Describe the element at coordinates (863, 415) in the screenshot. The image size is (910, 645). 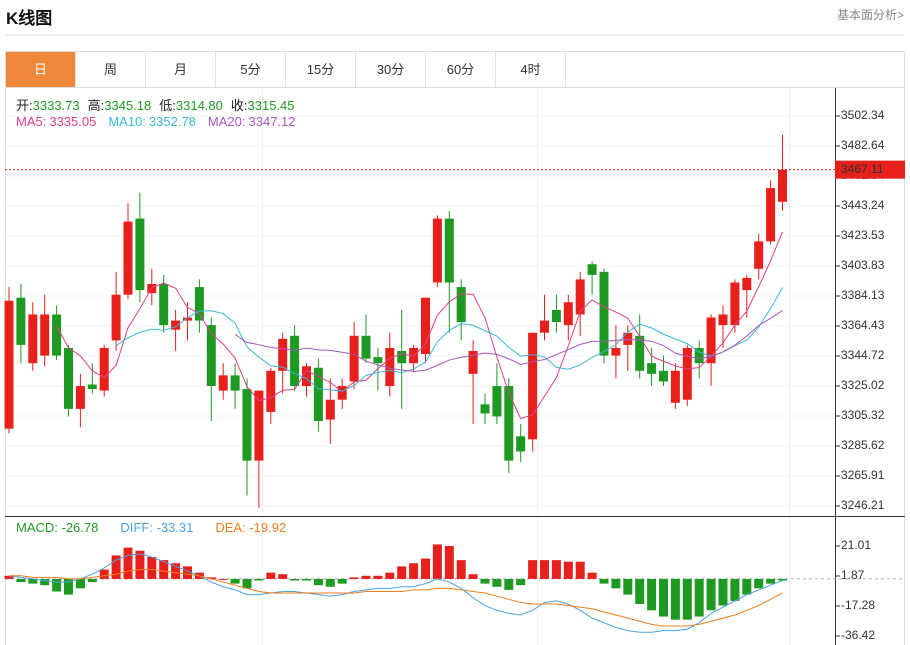
I see `y-tick-label: 3305.32` at that location.